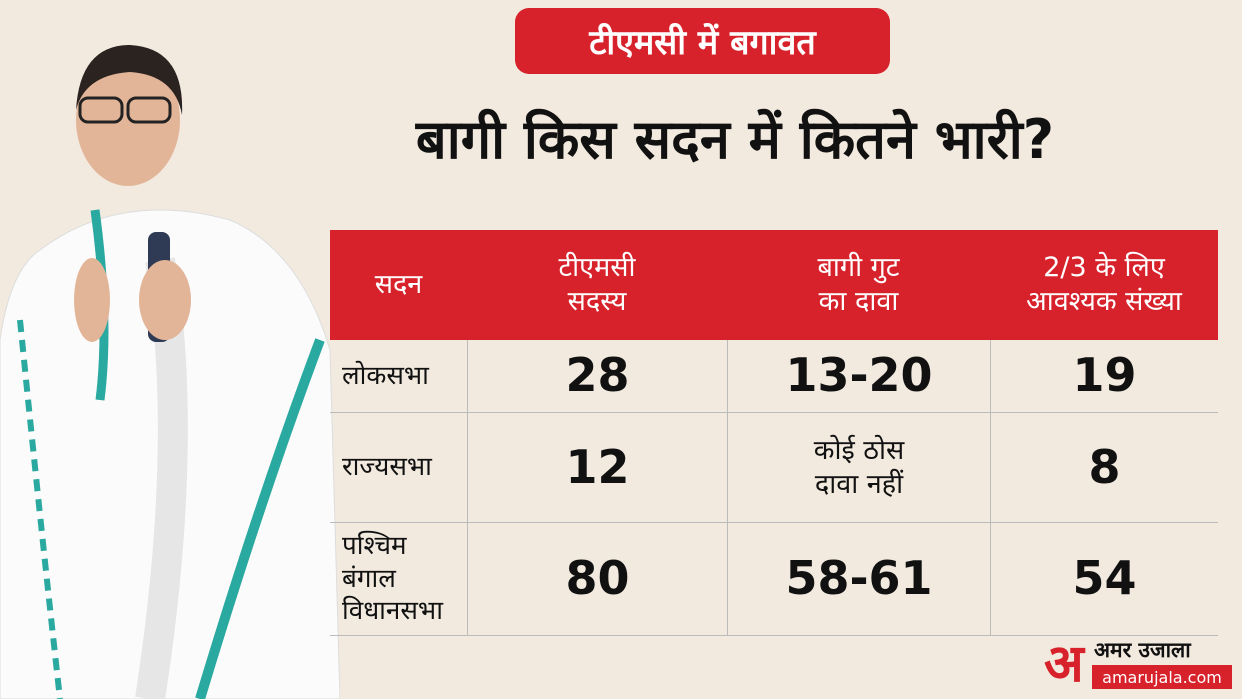 This screenshot has width=1242, height=699. Describe the element at coordinates (735, 139) in the screenshot. I see `title: बागी किस सदन में कितने भारी?` at that location.